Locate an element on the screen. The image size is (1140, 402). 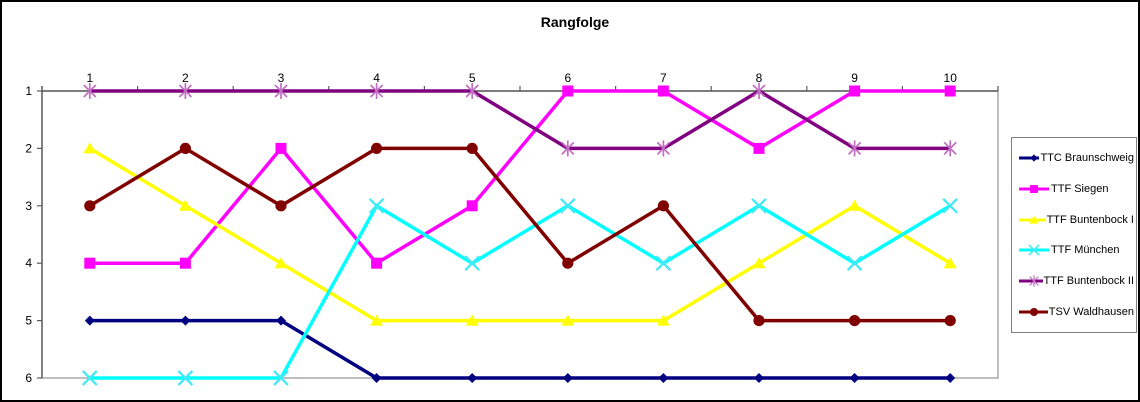
x-axis-label: 8 is located at coordinates (759, 78).